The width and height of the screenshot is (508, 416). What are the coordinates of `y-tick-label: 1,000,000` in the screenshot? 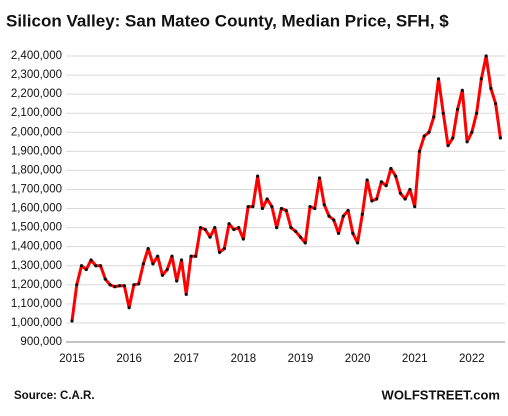 It's located at (36, 323).